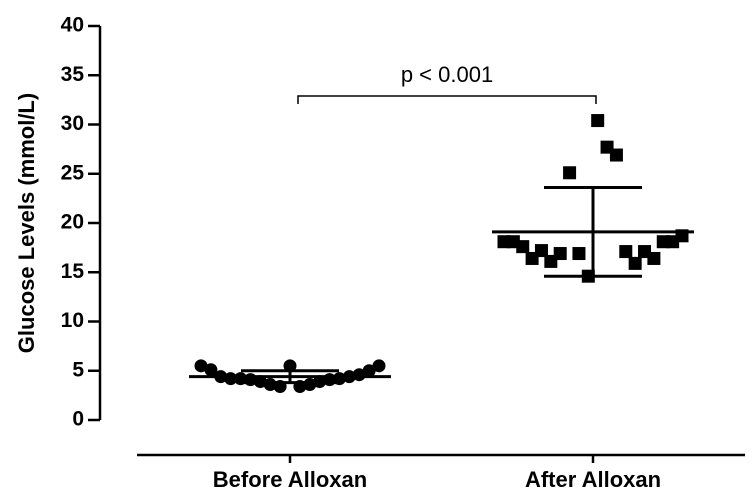 Image resolution: width=756 pixels, height=501 pixels. I want to click on y-tick-label: 15, so click(73, 271).